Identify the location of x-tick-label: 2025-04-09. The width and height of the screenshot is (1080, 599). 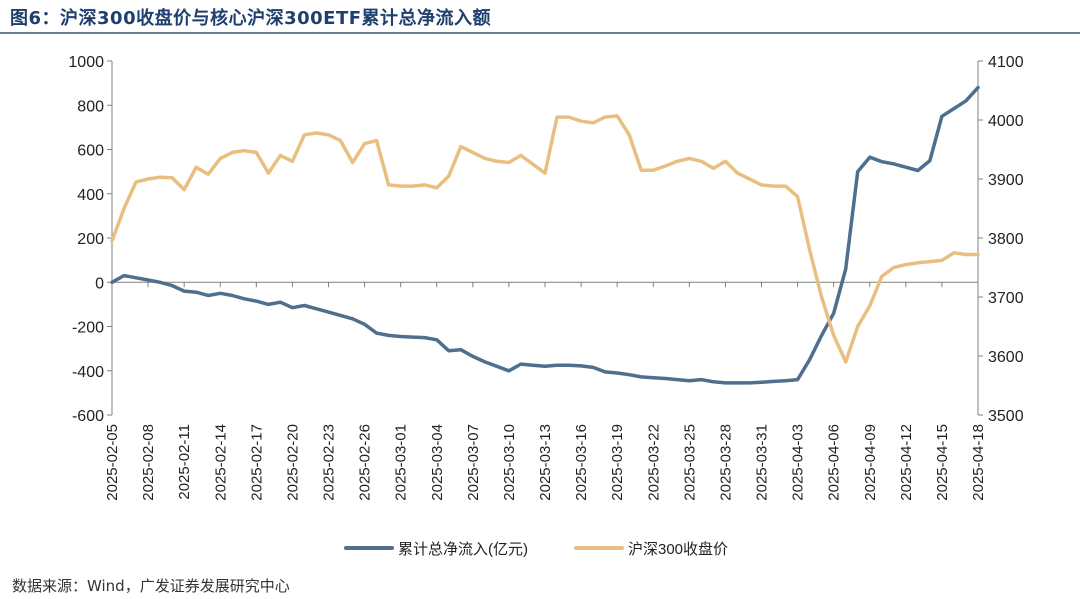
(870, 462).